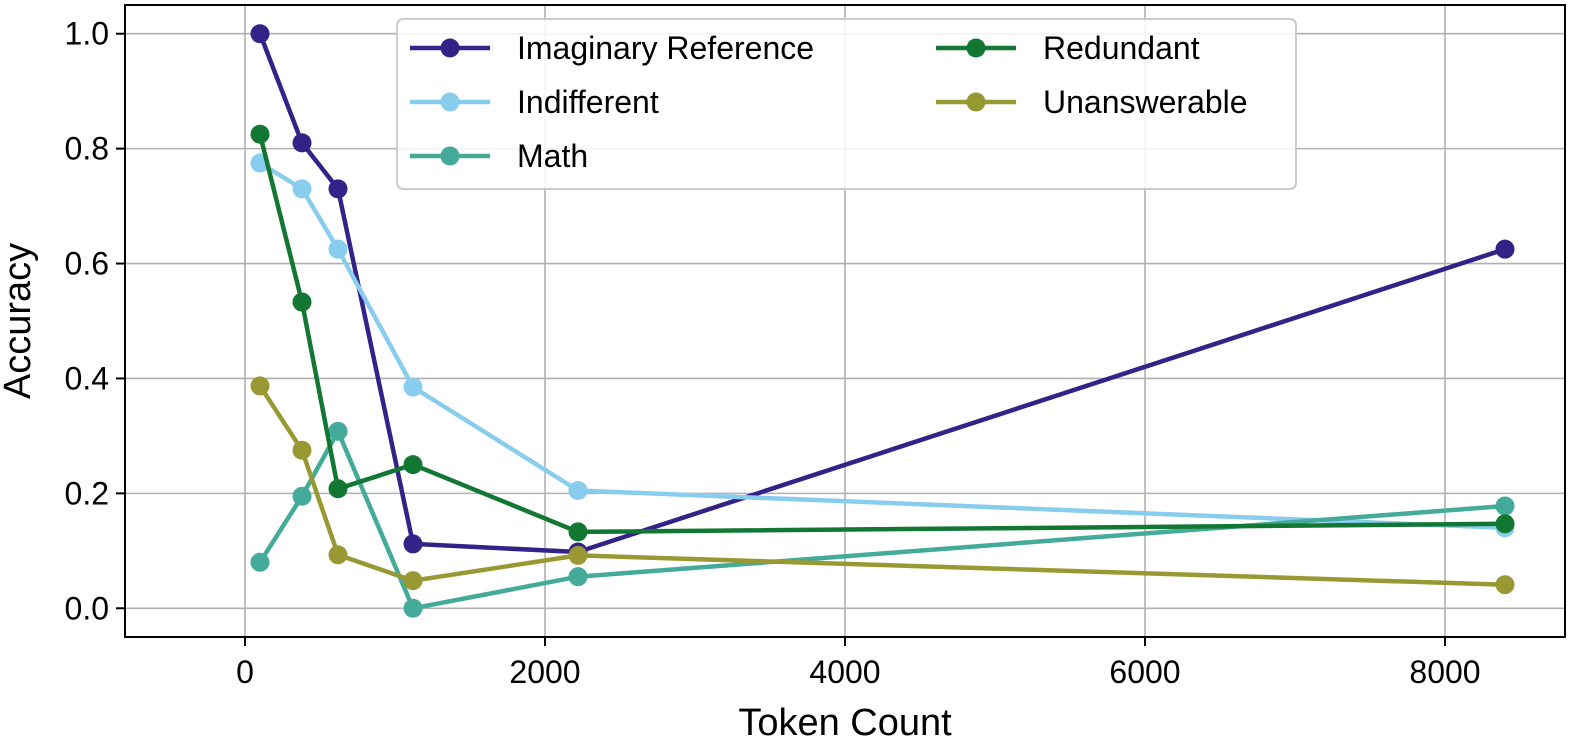  Describe the element at coordinates (19, 321) in the screenshot. I see `y-axis-title: Accuracy` at that location.